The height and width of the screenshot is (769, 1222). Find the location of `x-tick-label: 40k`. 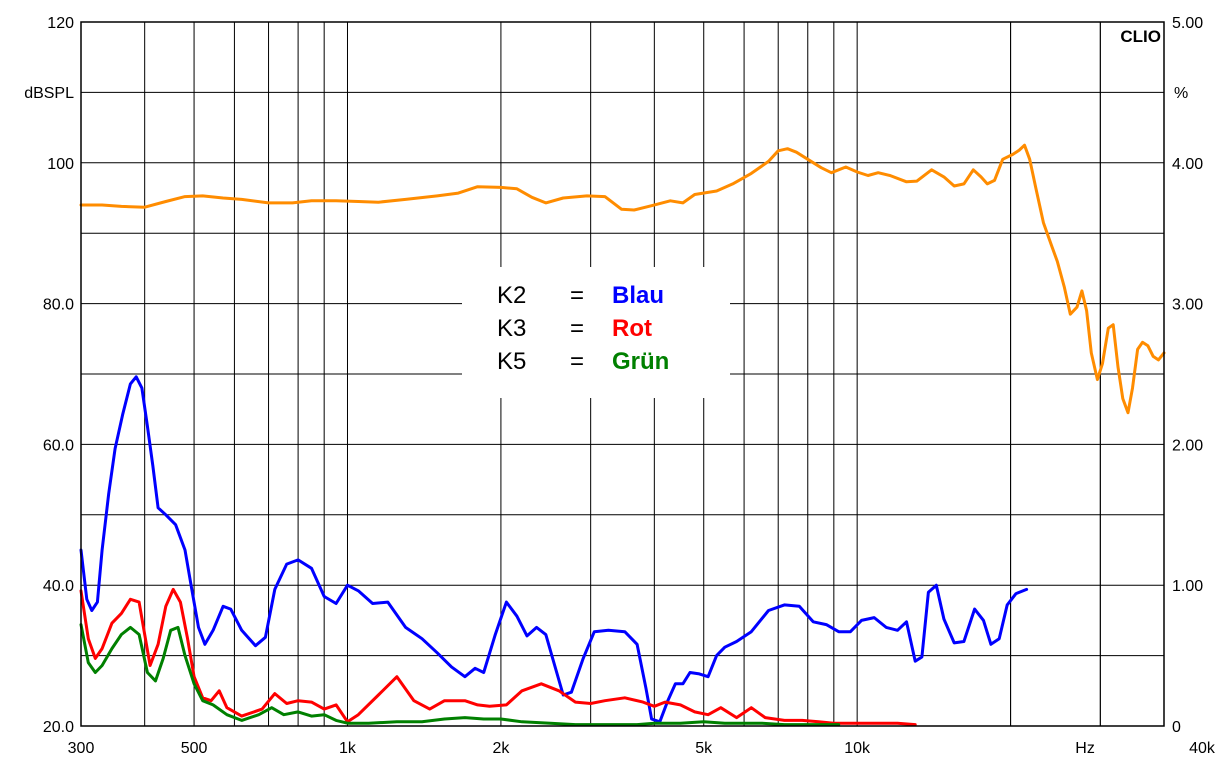

x-tick-label: 40k is located at coordinates (1202, 748).